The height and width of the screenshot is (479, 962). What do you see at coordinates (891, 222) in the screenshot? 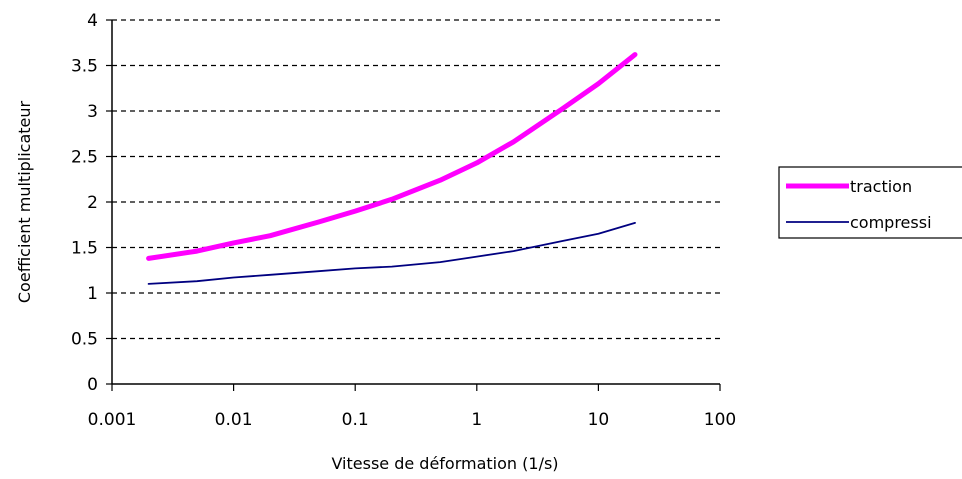
I see `legend-label-compressi: compressi` at bounding box center [891, 222].